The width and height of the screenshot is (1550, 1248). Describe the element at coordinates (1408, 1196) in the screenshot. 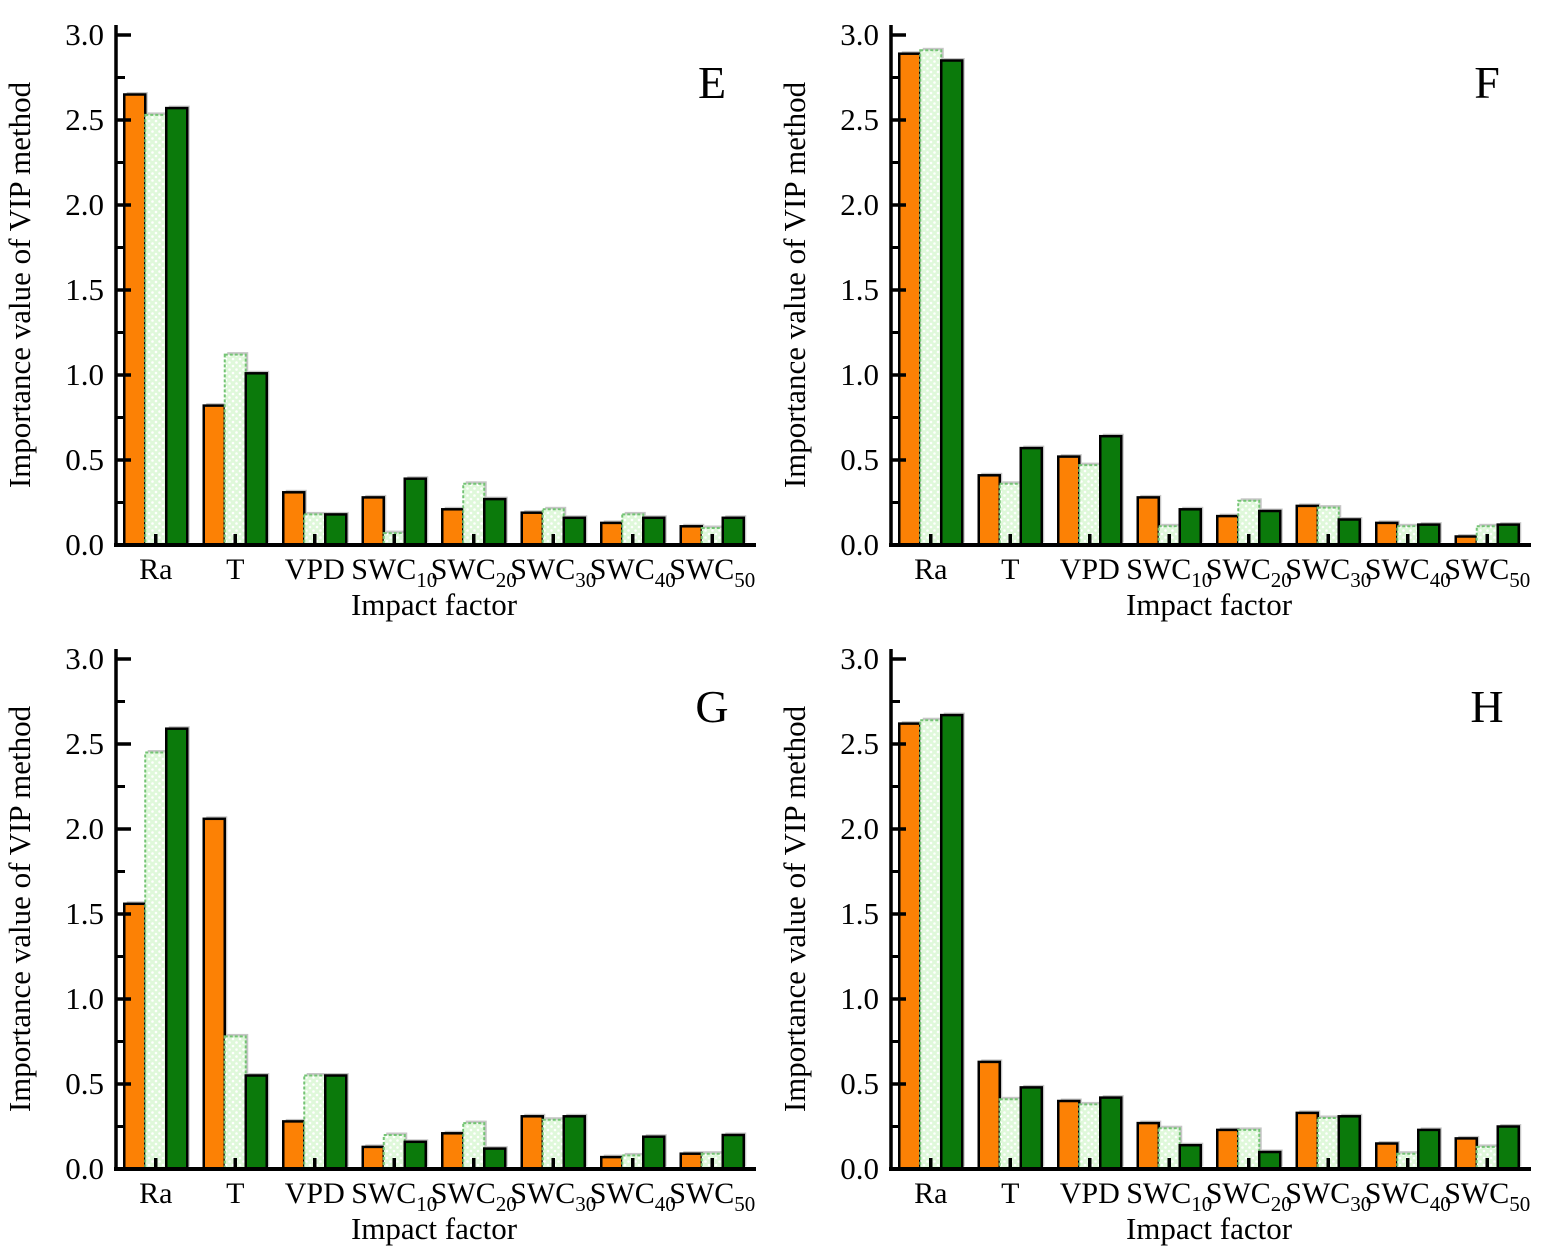

I see `x-category-label: SWC40` at that location.